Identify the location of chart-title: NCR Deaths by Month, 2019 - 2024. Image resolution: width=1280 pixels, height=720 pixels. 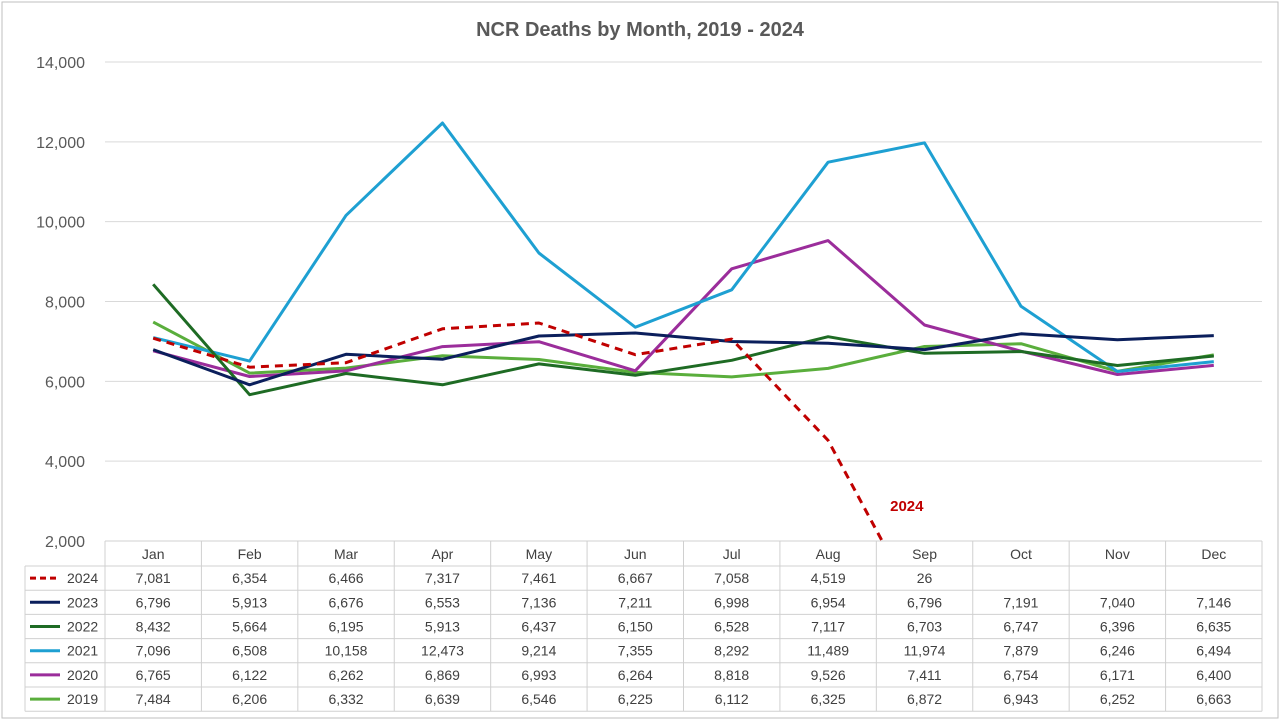
(640, 30).